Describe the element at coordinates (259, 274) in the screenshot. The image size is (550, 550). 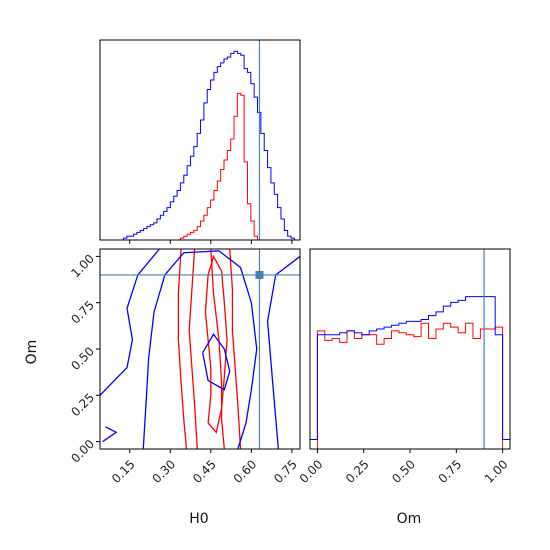
I see `truth-marker` at that location.